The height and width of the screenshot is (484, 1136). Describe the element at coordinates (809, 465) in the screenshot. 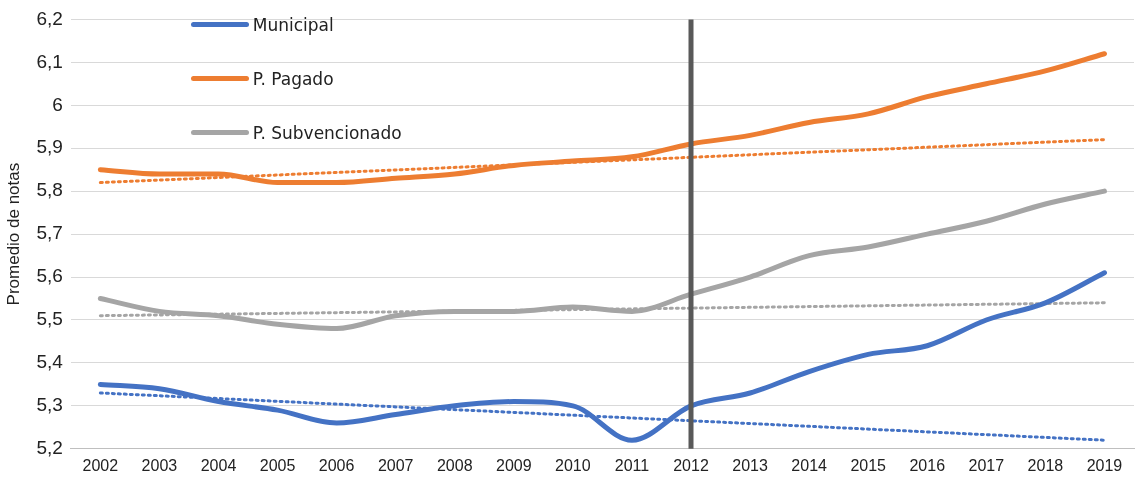

I see `x-tick-label: 2014` at that location.